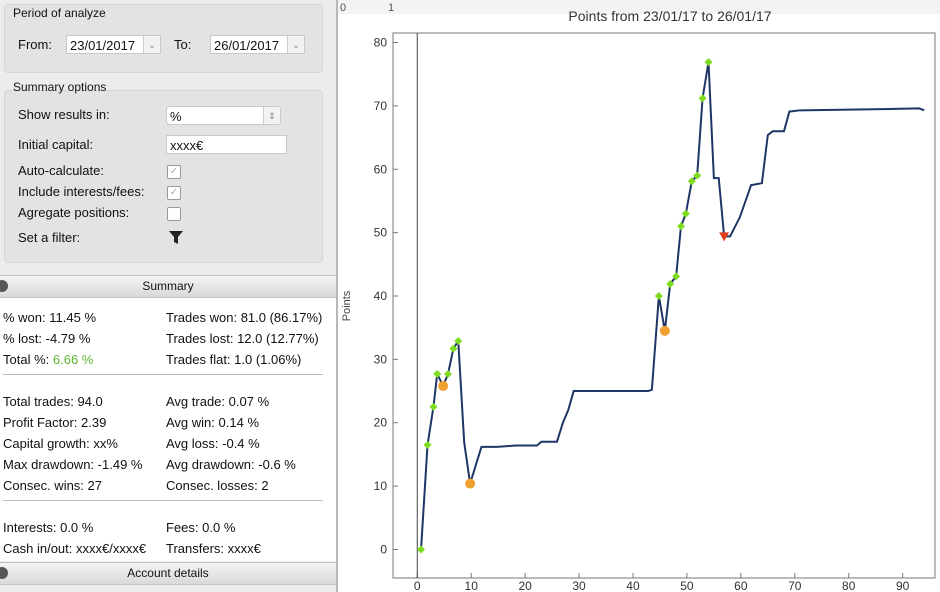  What do you see at coordinates (226, 144) in the screenshot?
I see `text-field: xxxx€` at bounding box center [226, 144].